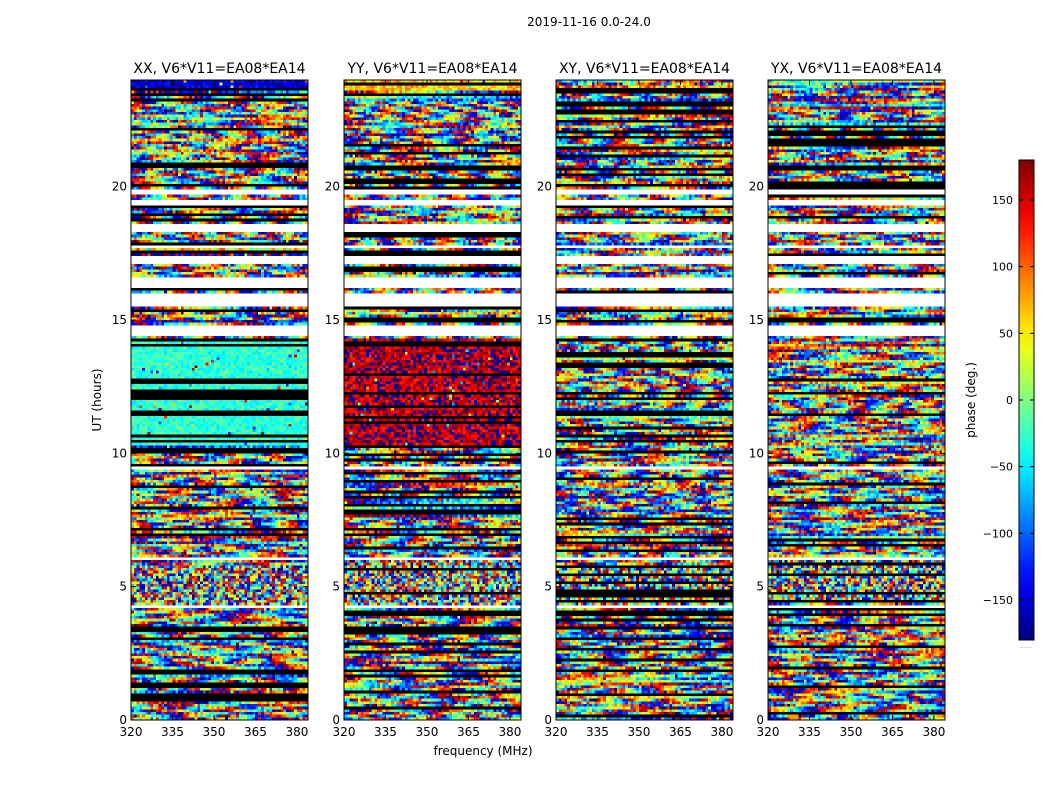  I want to click on figure-title: 2019-11-16 0.0-24.0, so click(589, 22).